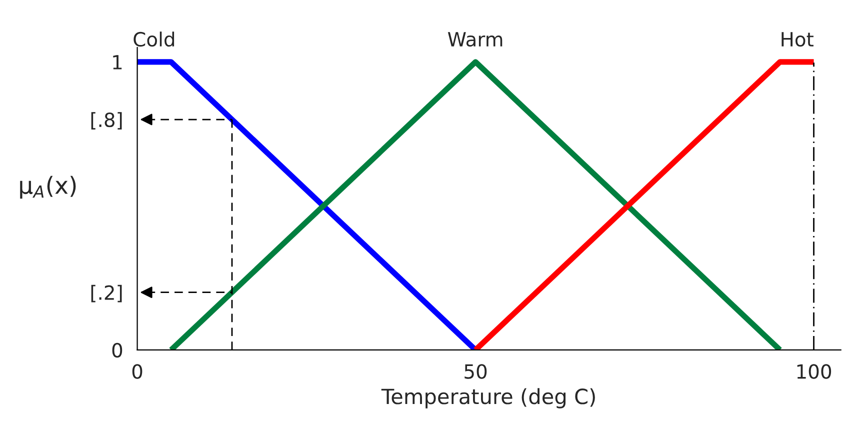 The image size is (858, 432). Describe the element at coordinates (117, 62) in the screenshot. I see `y-tick-label: 1` at that location.